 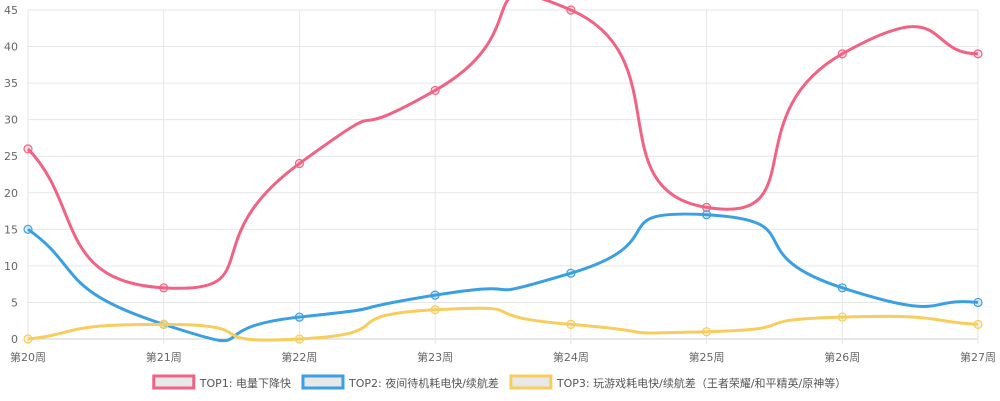 What do you see at coordinates (14, 339) in the screenshot?
I see `y-tick-label: 0` at bounding box center [14, 339].